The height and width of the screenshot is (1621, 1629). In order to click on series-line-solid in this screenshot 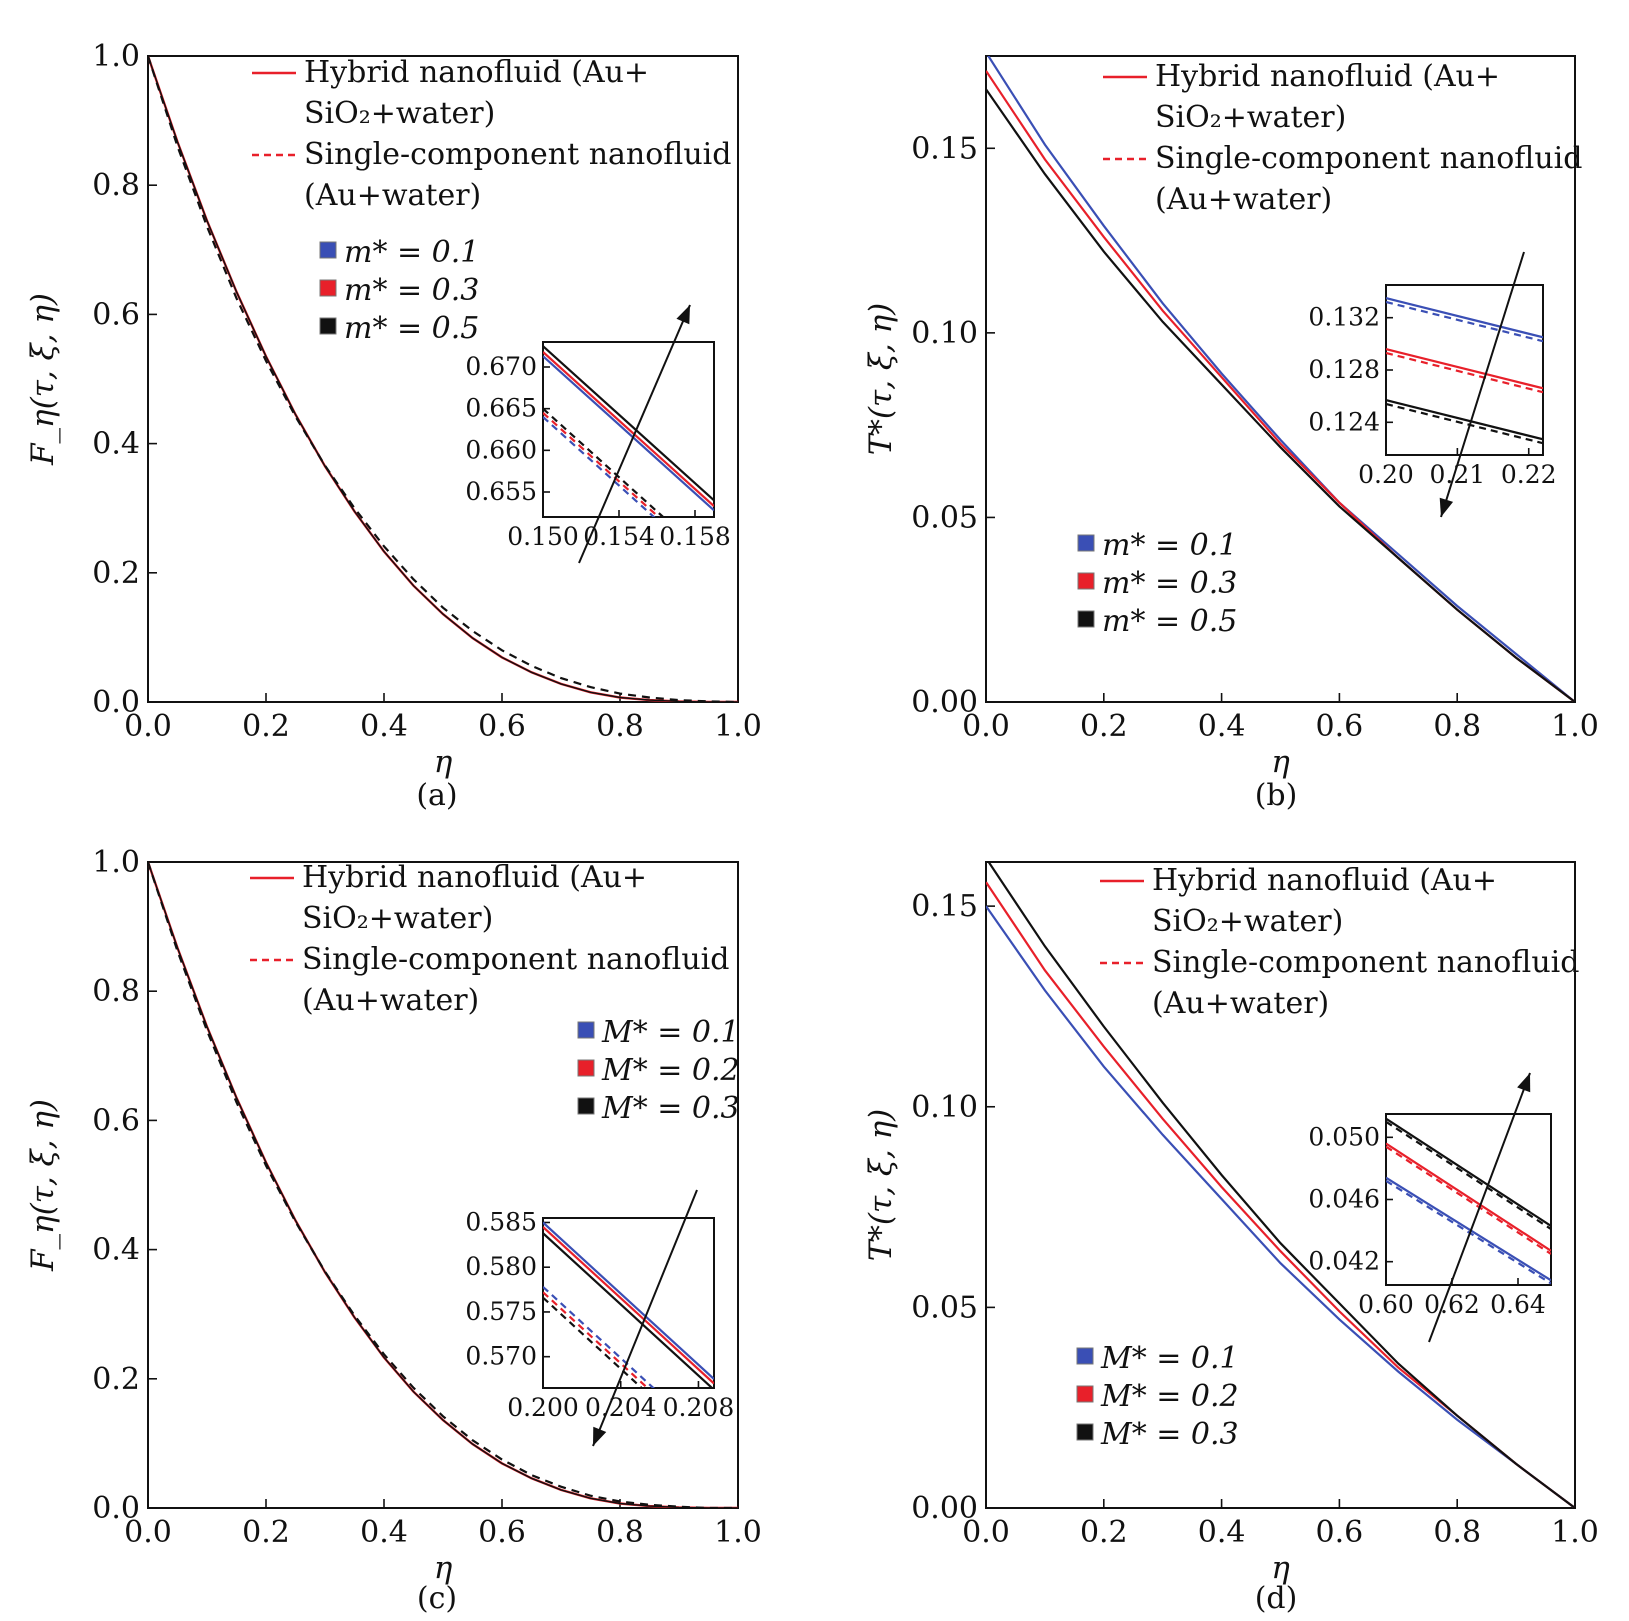, I will do `click(443, 379)`.